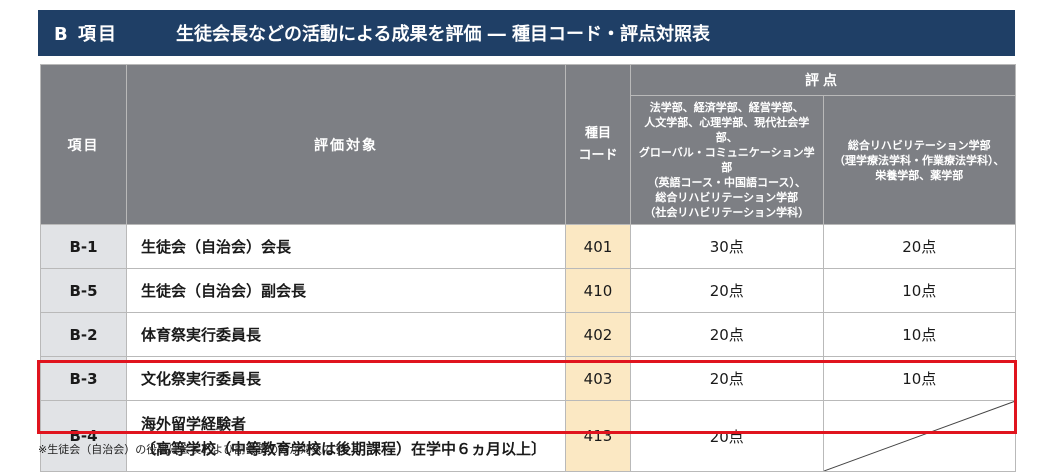  Describe the element at coordinates (598, 378) in the screenshot. I see `row-code: 403` at that location.